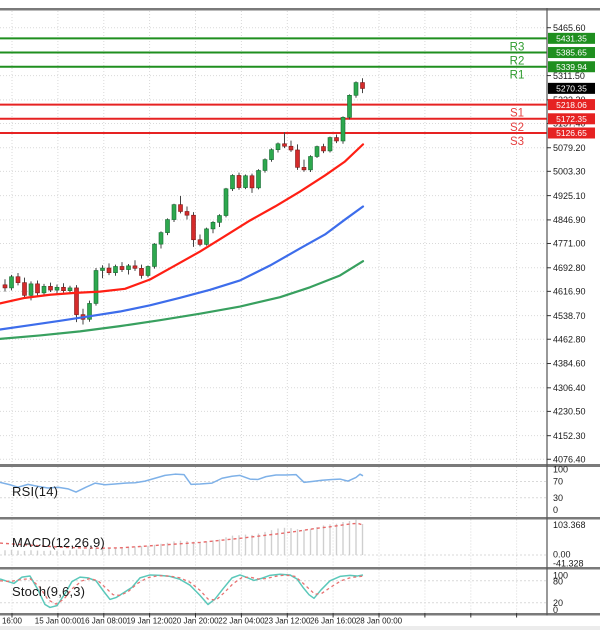  I want to click on stoch-panel, so click(273, 591).